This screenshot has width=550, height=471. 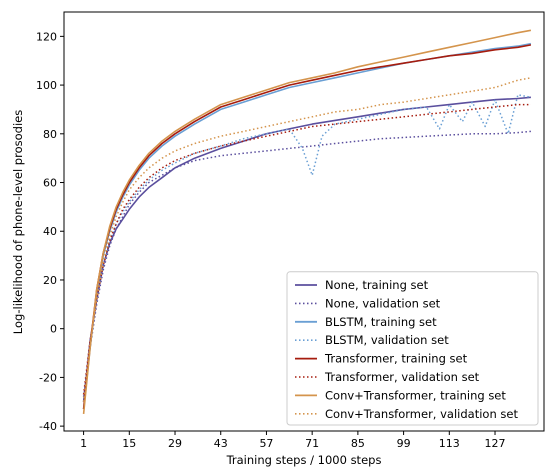 What do you see at coordinates (387, 340) in the screenshot?
I see `legend-label: BLSTM, validation set` at bounding box center [387, 340].